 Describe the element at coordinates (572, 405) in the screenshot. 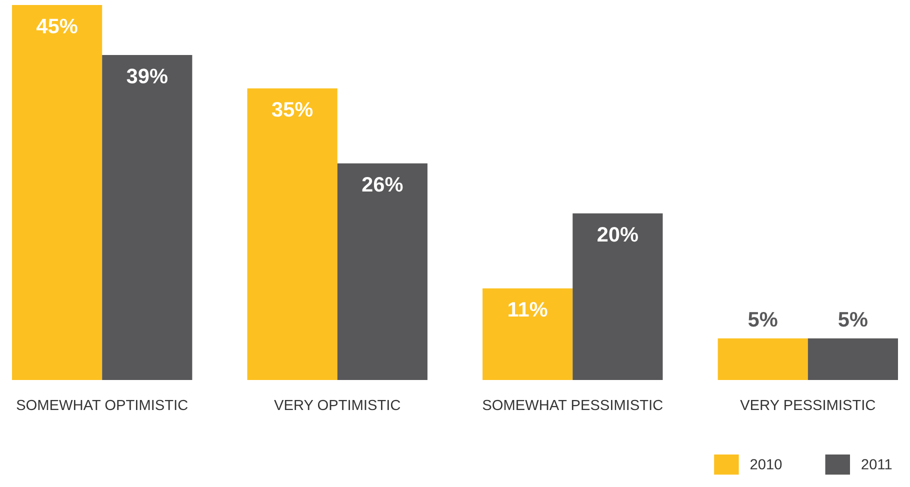

I see `x-tick-label: SOMEWHAT PESSIMISTIC` at that location.